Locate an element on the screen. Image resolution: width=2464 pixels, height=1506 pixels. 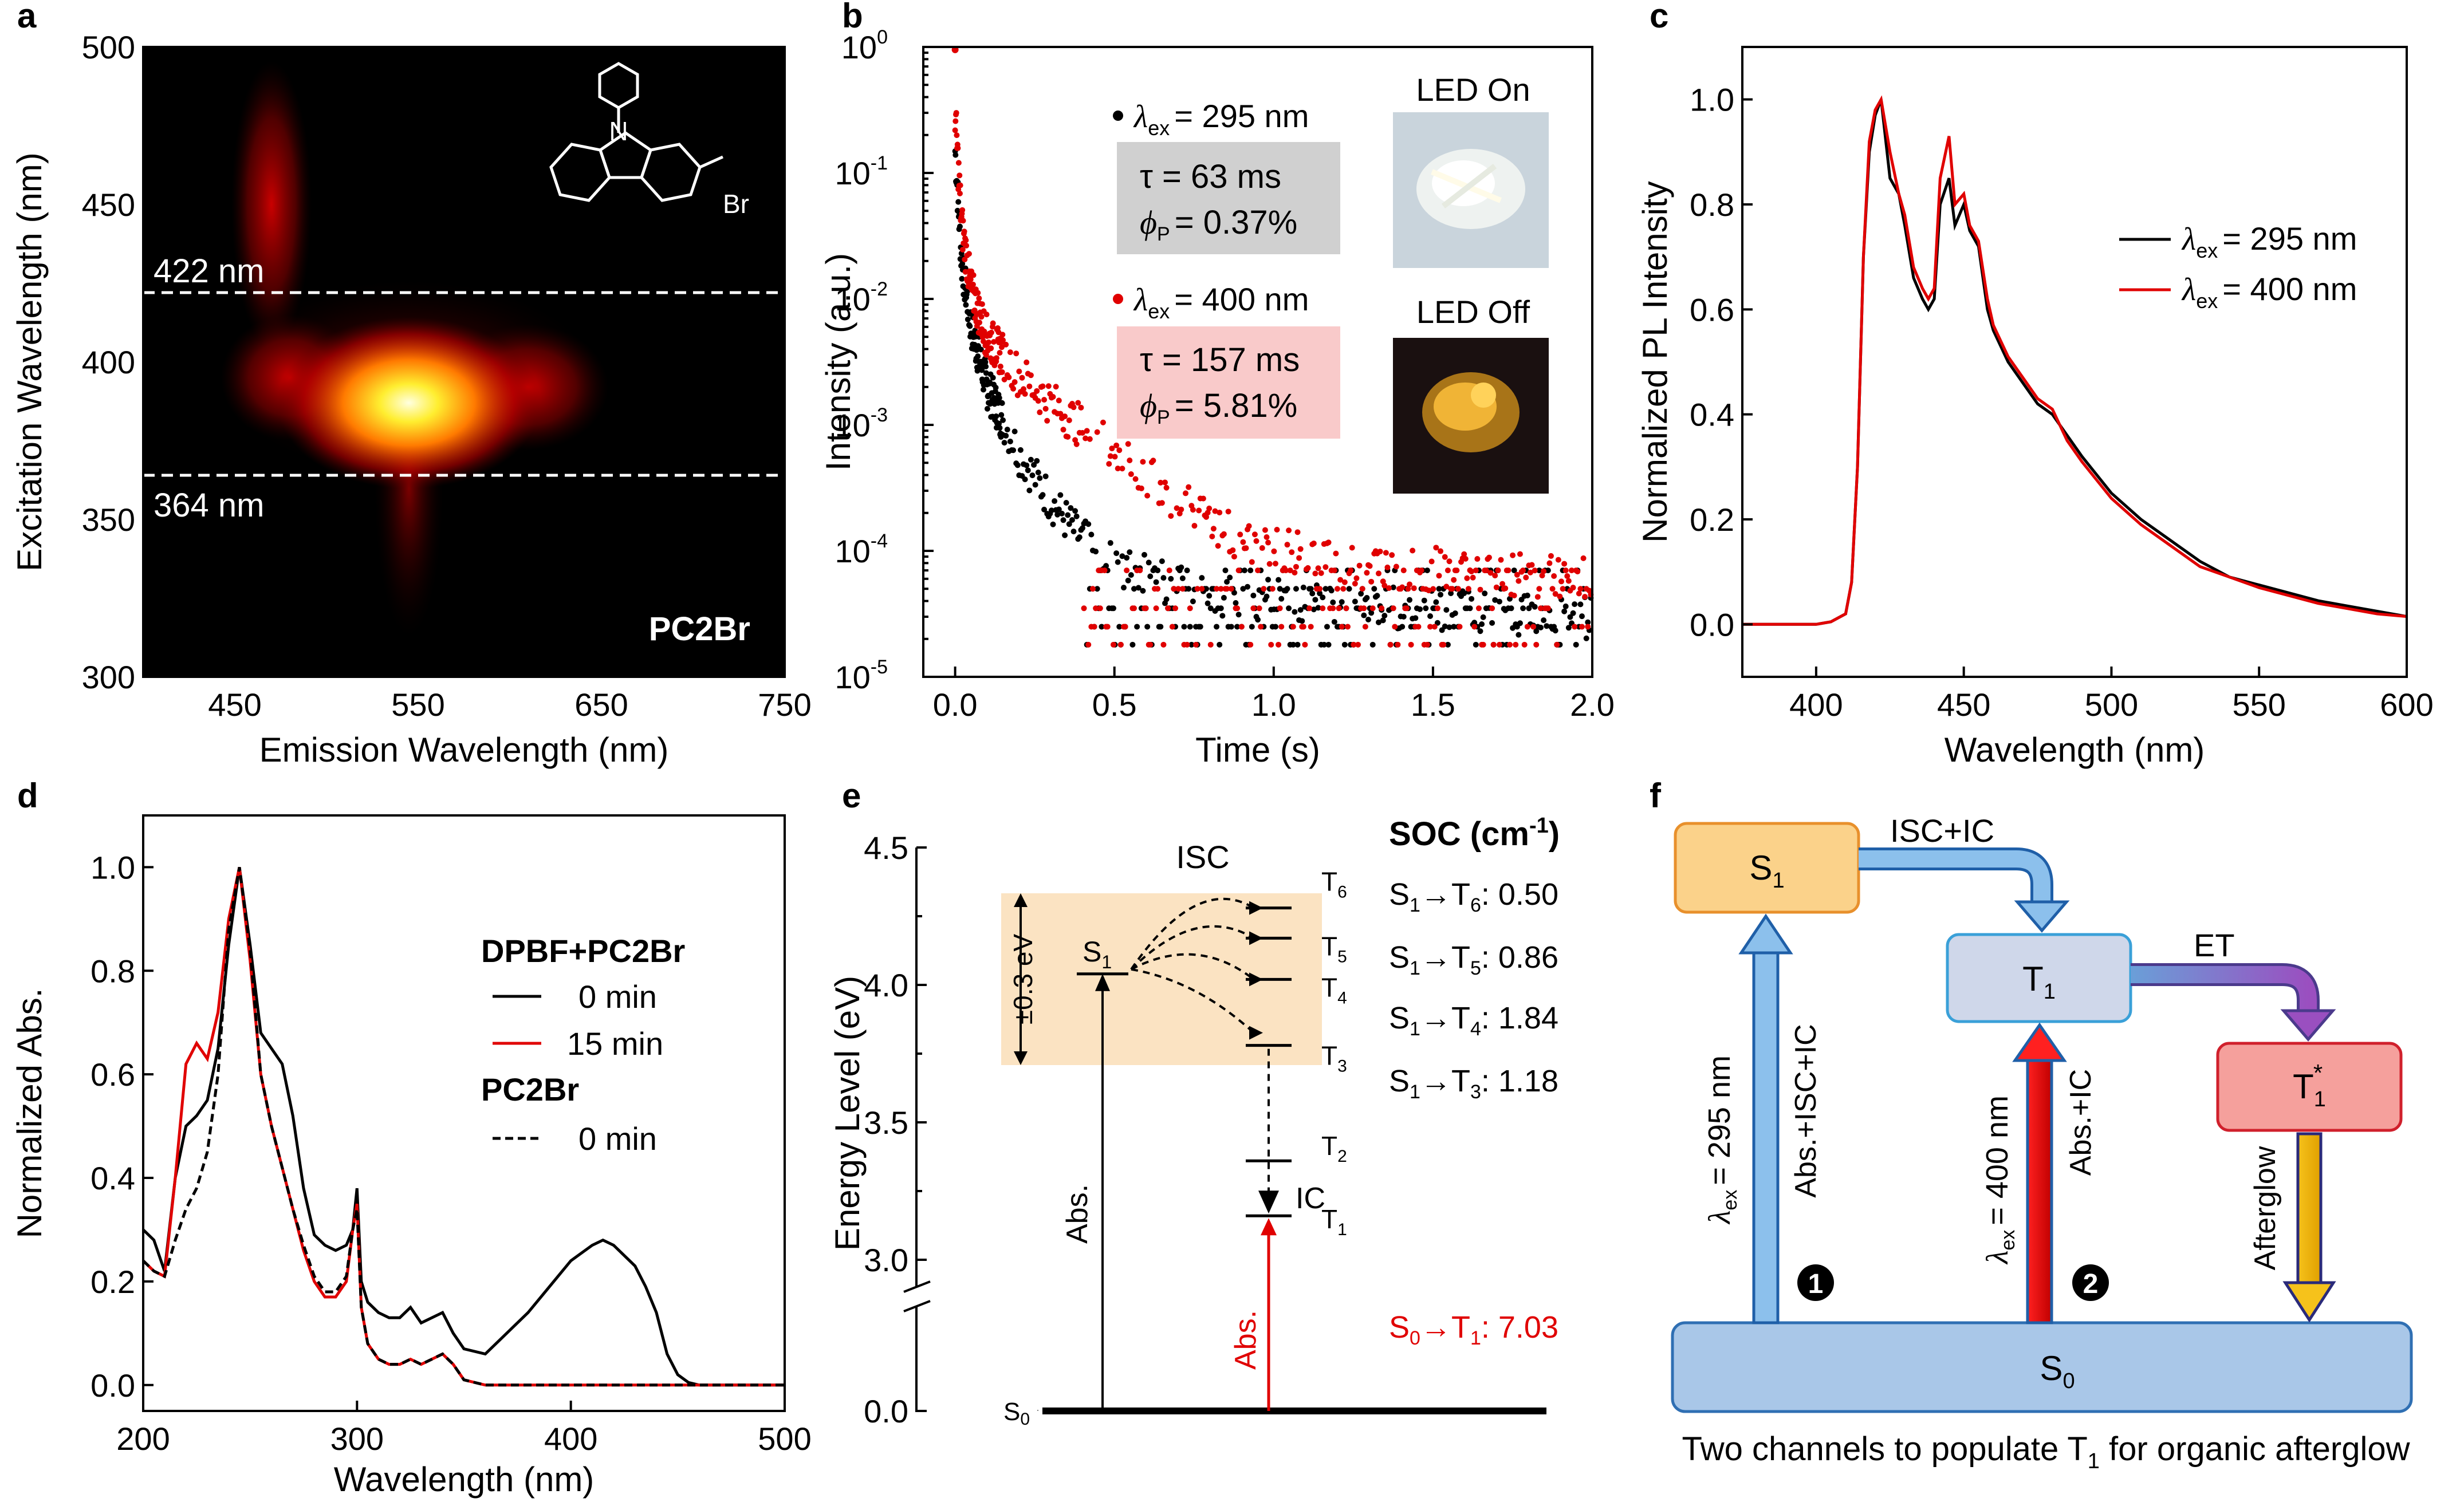
channel2-process: Abs.+IC is located at coordinates (2080, 1122).